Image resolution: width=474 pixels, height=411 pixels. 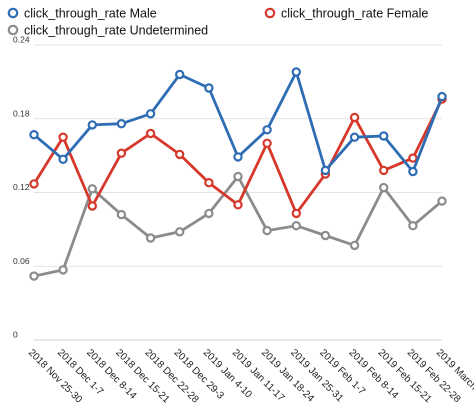 I want to click on y-tick-label: 0.06, so click(x=21, y=261).